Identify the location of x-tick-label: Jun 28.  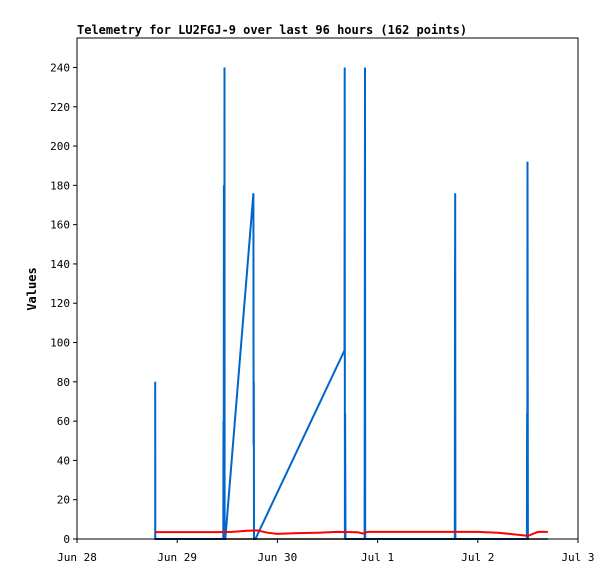
(77, 557).